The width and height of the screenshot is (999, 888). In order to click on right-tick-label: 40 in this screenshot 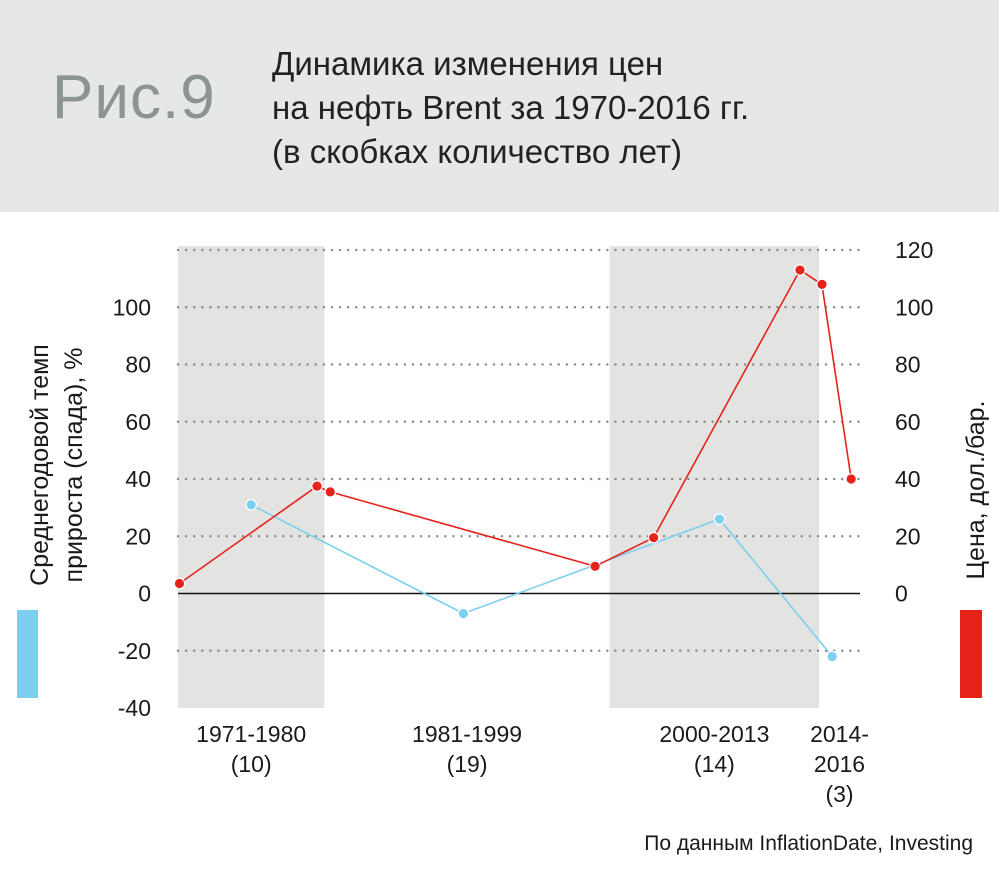, I will do `click(908, 479)`.